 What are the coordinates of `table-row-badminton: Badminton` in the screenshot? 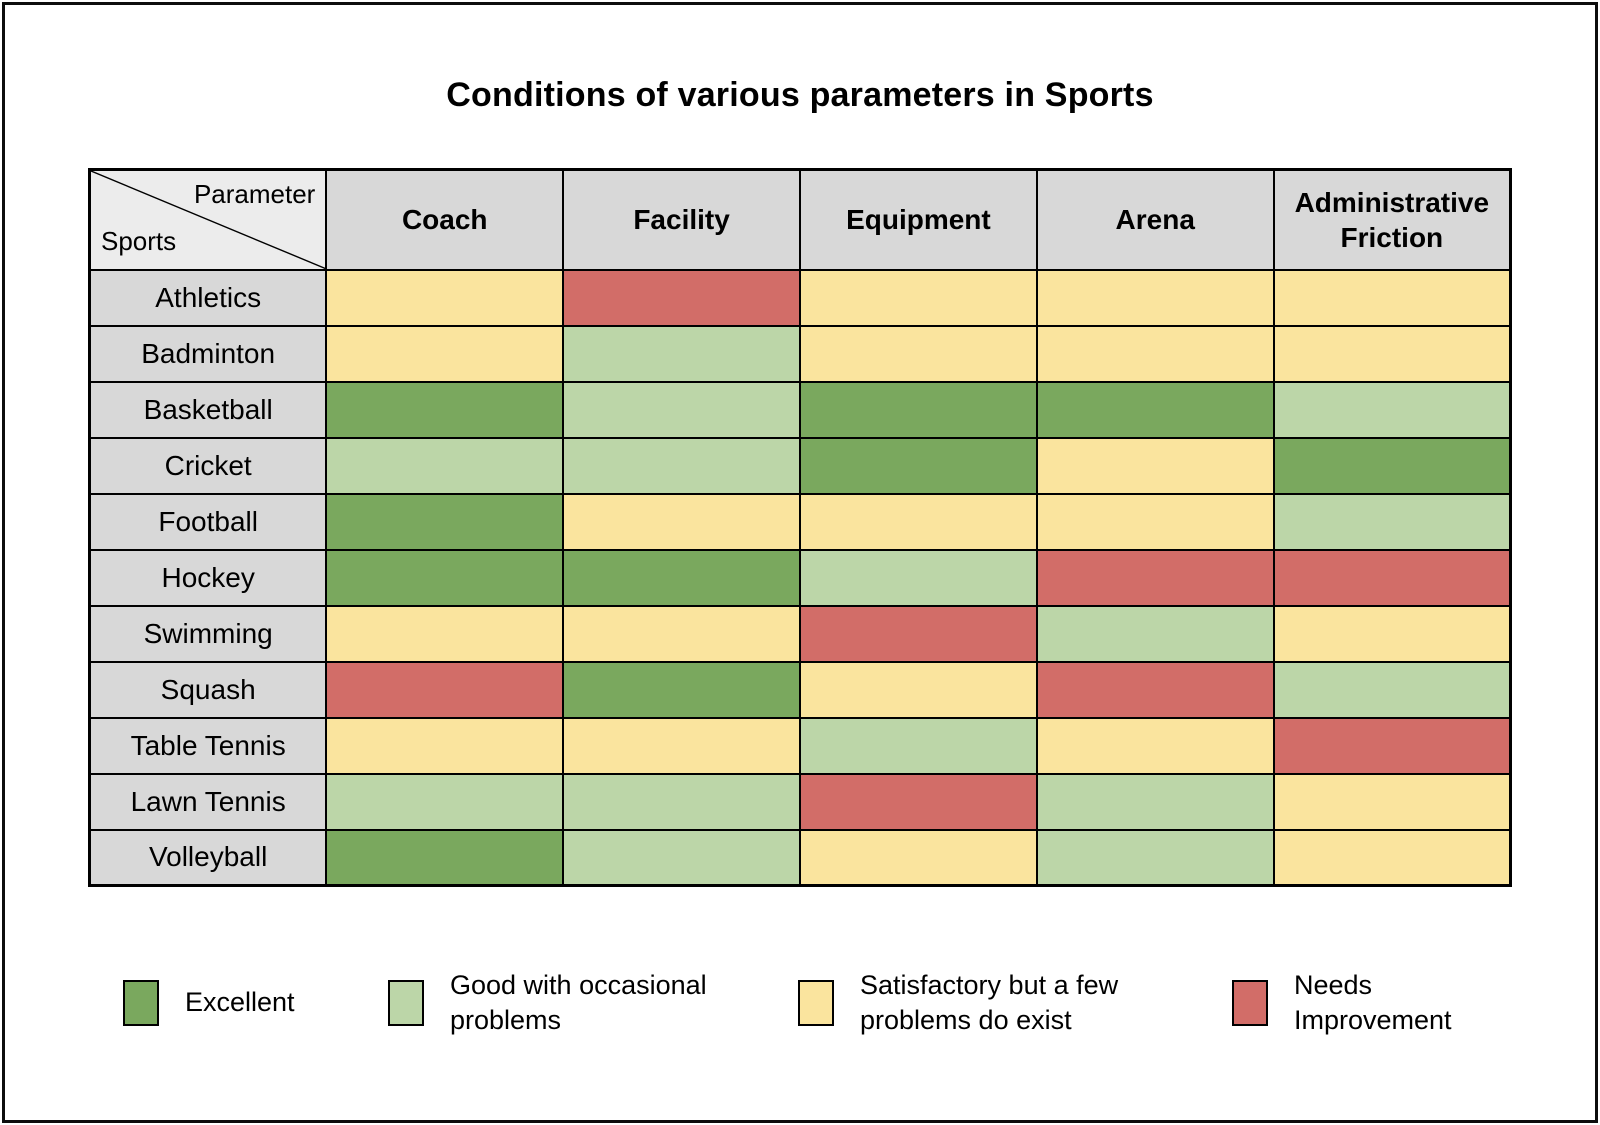 It's located at (800, 353).